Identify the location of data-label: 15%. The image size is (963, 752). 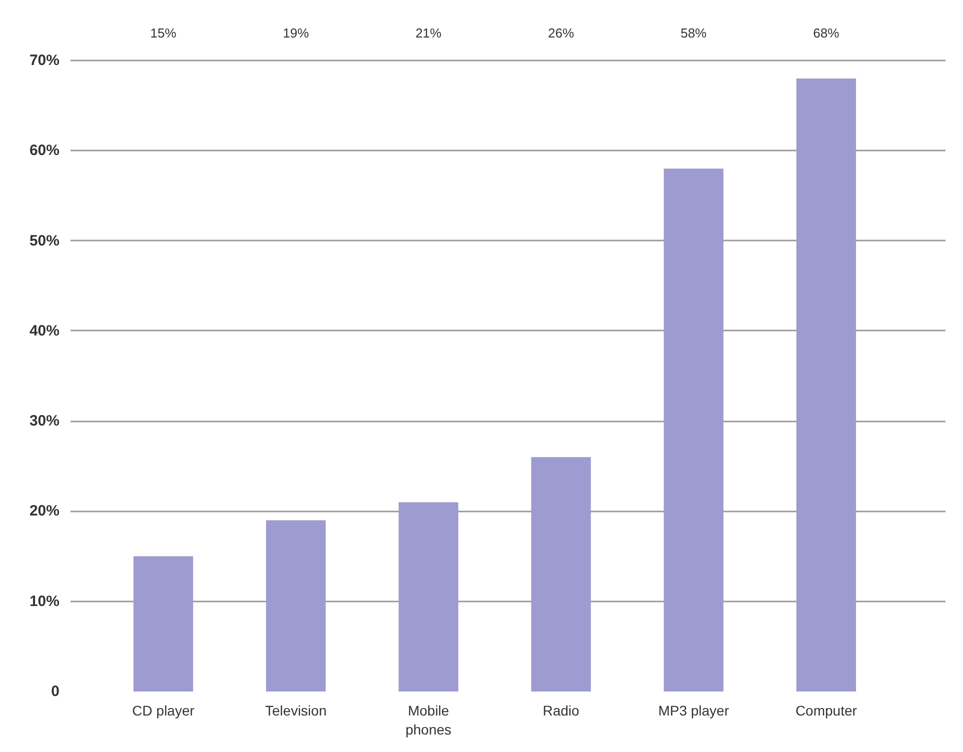
(163, 33).